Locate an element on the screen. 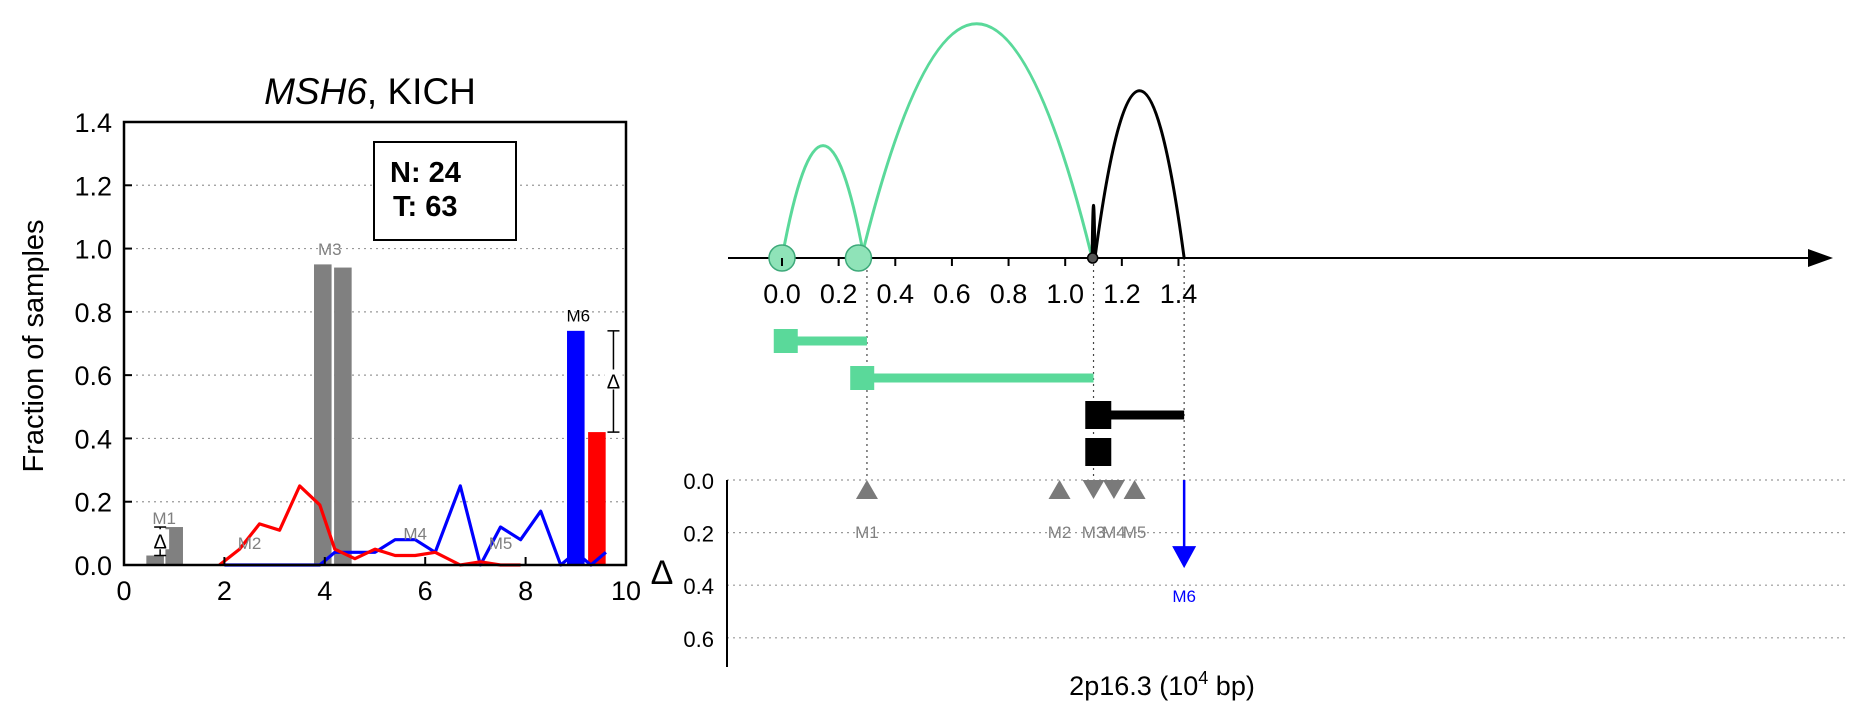 The height and width of the screenshot is (718, 1851). right-xtick-label: 1.2 is located at coordinates (1122, 294).